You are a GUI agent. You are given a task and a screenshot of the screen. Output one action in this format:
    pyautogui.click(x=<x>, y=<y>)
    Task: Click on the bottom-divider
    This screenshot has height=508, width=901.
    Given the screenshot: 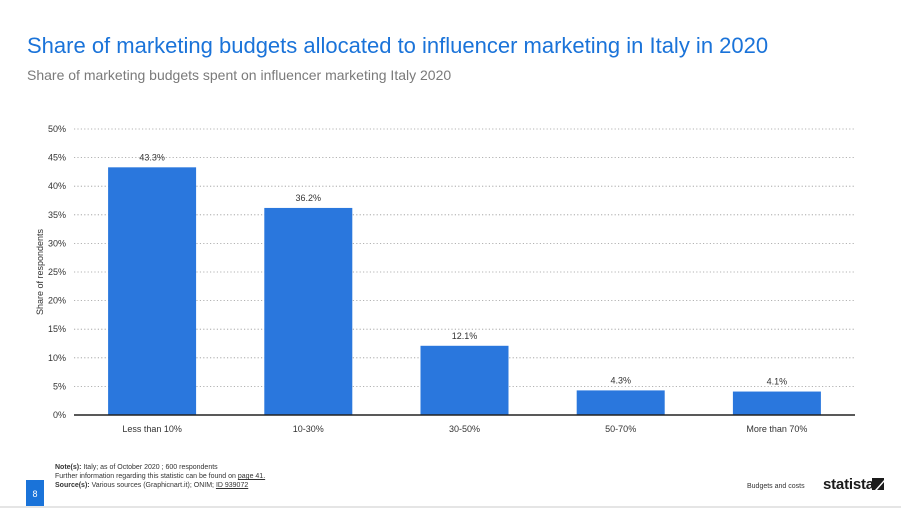 What is the action you would take?
    pyautogui.click(x=450, y=507)
    